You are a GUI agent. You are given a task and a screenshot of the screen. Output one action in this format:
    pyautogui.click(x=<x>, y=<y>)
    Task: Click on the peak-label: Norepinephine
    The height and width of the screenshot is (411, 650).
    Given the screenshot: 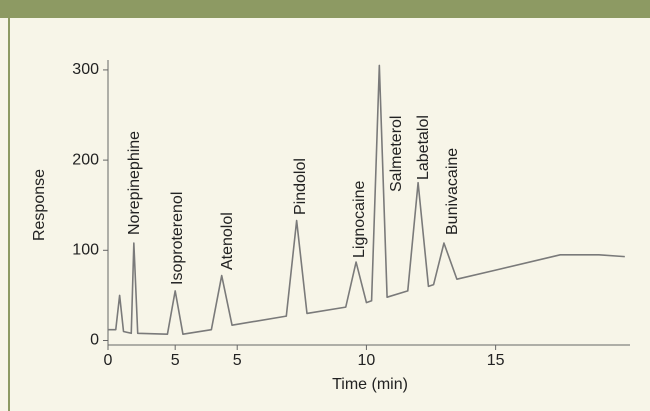 What is the action you would take?
    pyautogui.click(x=134, y=183)
    